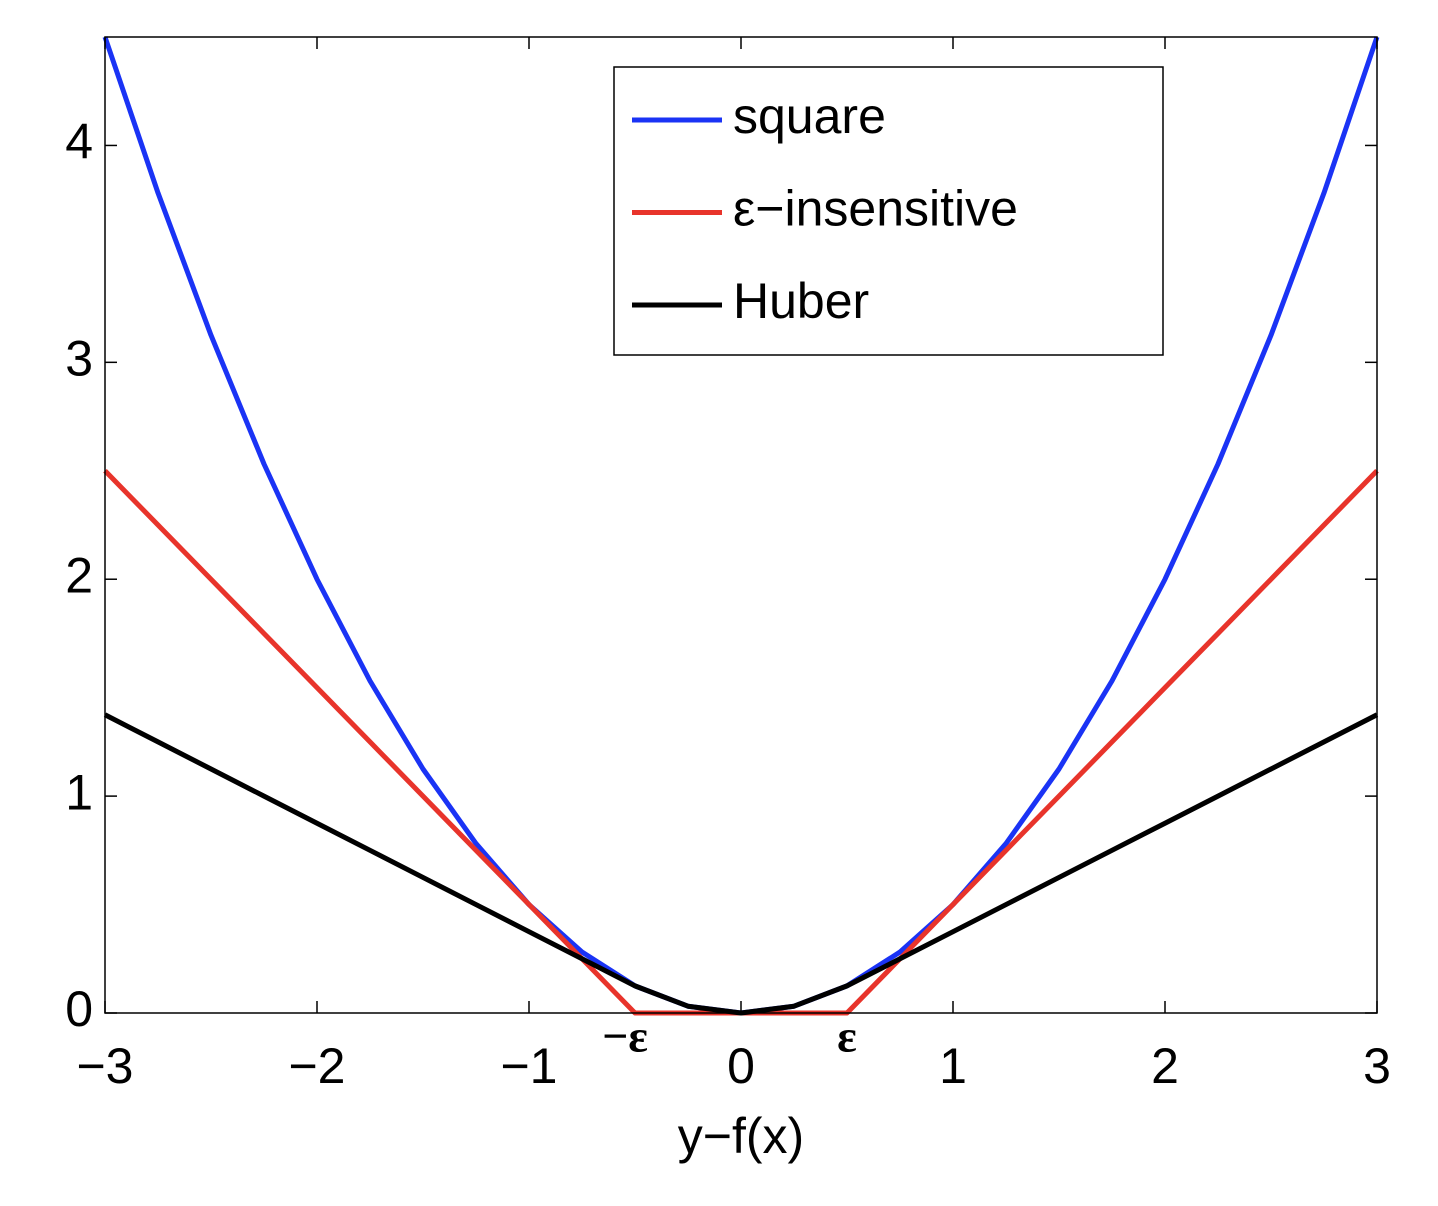  Describe the element at coordinates (316, 1066) in the screenshot. I see `x-tick-label: −2` at that location.